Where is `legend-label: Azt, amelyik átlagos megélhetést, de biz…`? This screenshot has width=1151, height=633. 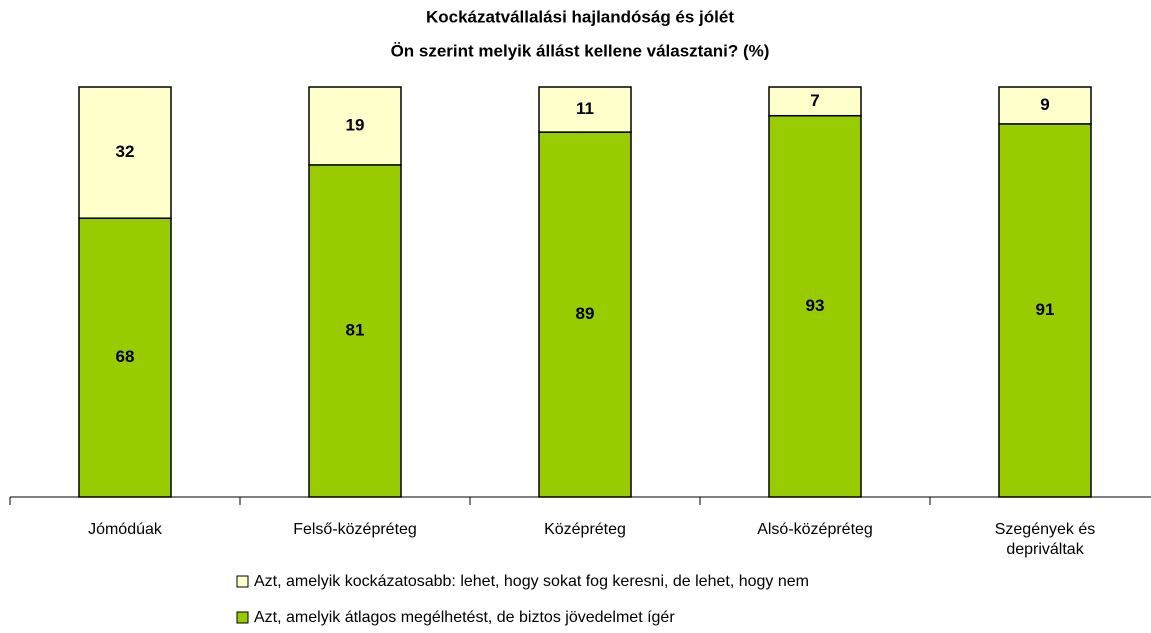
legend-label: Azt, amelyik átlagos megélhetést, de biz… is located at coordinates (464, 617).